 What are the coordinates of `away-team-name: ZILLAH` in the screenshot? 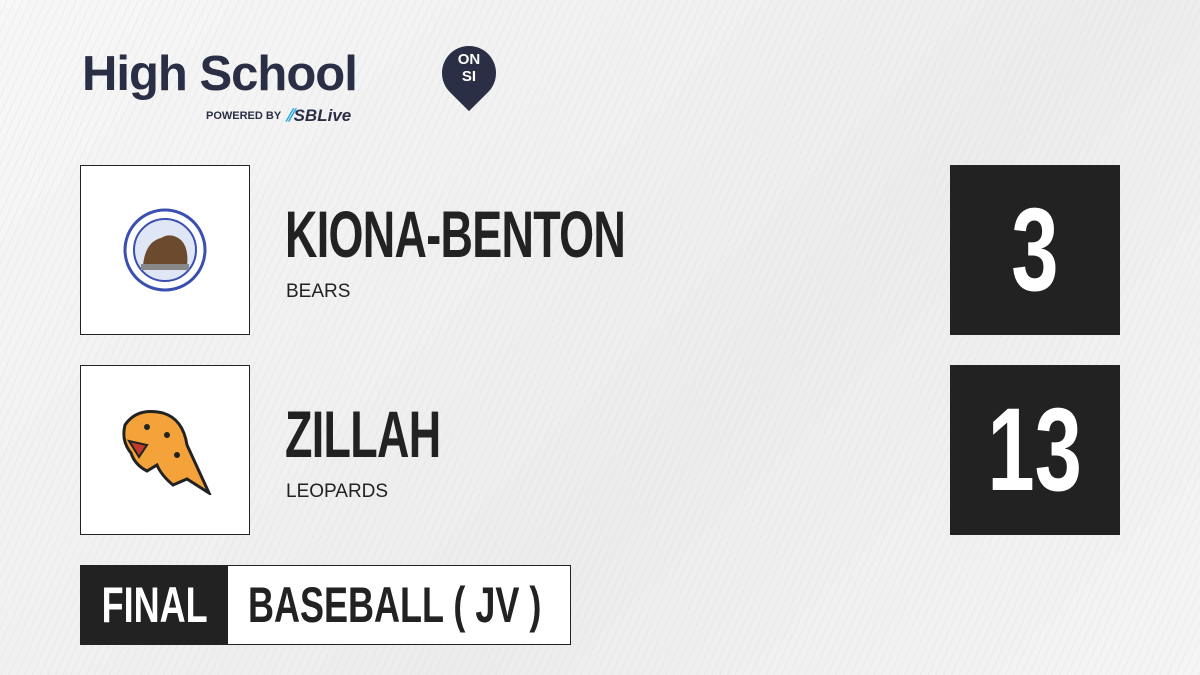 It's located at (363, 434).